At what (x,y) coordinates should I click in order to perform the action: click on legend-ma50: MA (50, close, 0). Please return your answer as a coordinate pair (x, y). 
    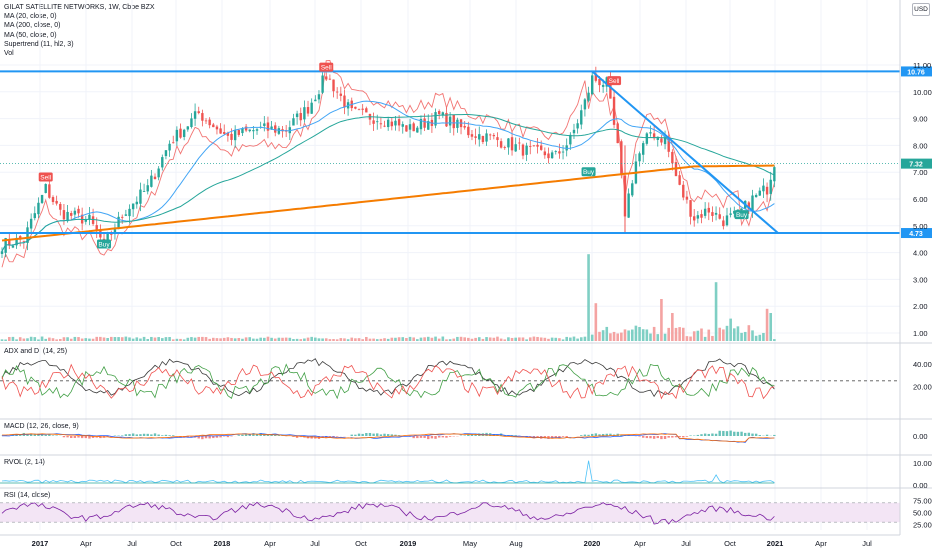
    Looking at the image, I should click on (30, 35).